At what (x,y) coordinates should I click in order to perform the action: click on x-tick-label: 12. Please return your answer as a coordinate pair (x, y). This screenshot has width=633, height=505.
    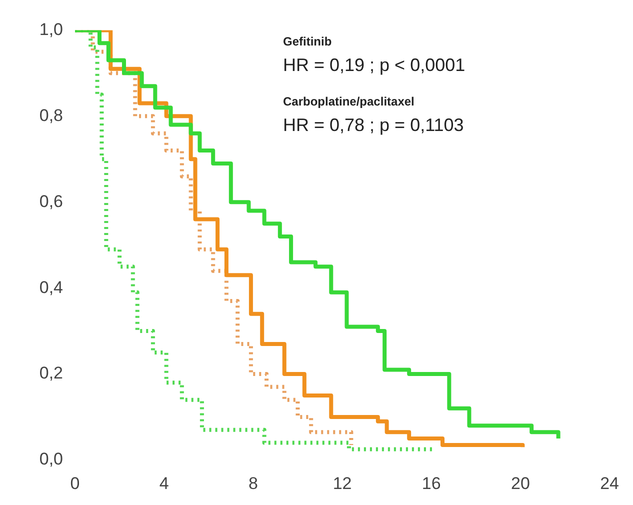
    Looking at the image, I should click on (342, 483).